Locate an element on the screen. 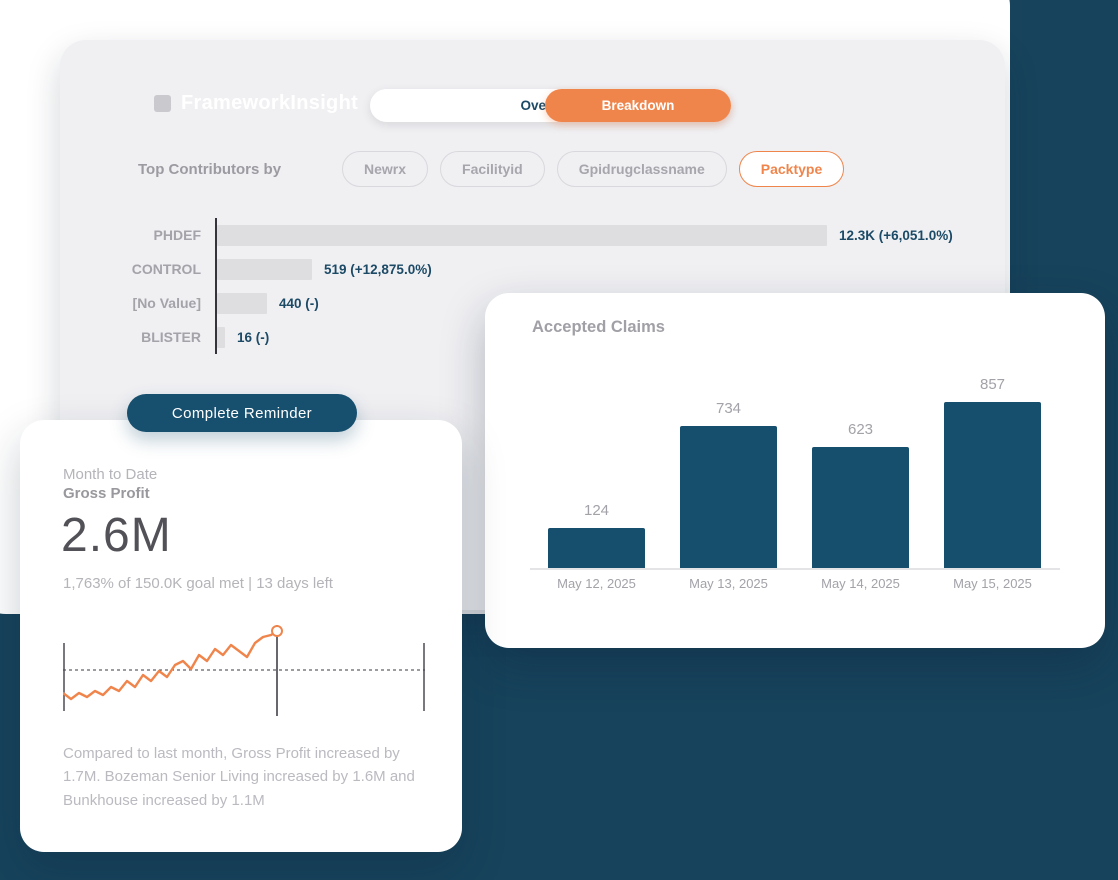  contributor-category: BLISTER is located at coordinates (171, 337).